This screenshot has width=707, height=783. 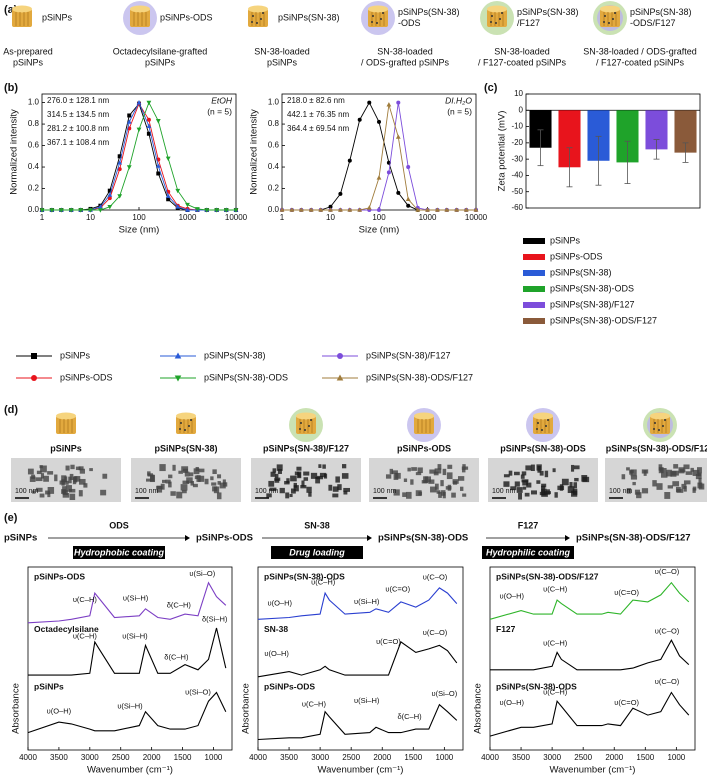 I want to click on icon-body, so click(x=66, y=425).